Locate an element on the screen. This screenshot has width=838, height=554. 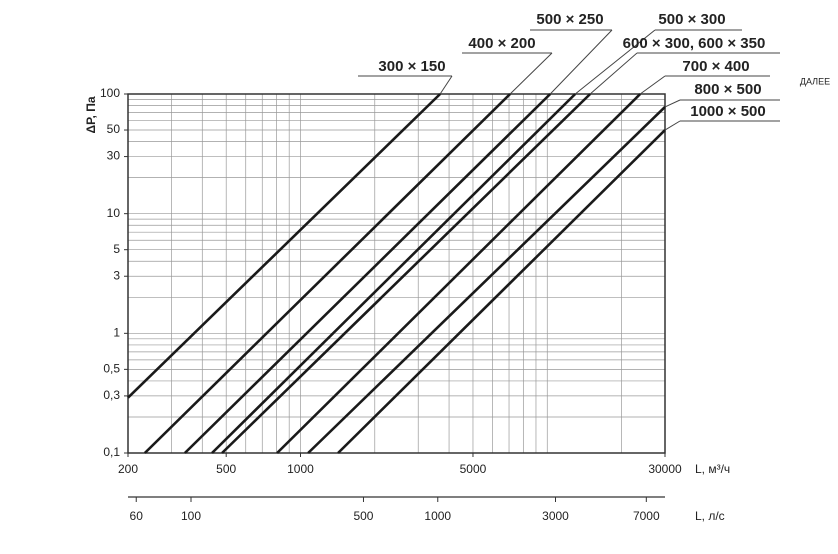
y-tick-label: 30 is located at coordinates (114, 156).